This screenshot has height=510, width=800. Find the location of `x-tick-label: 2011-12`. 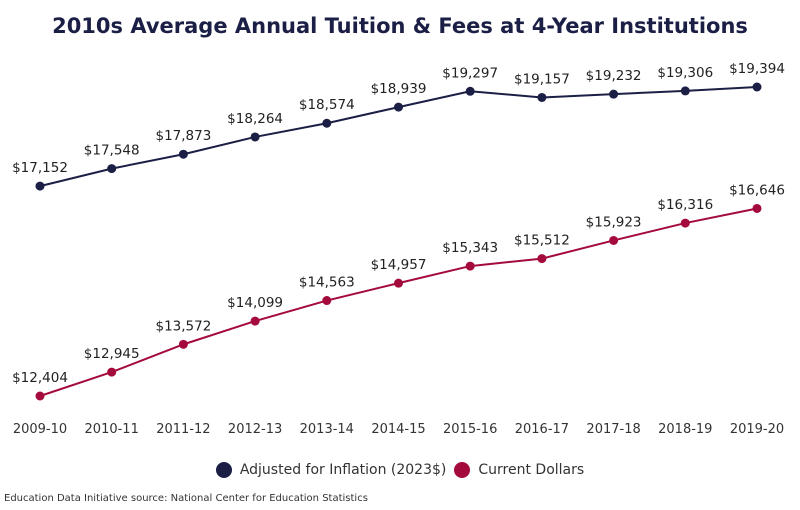

x-tick-label: 2011-12 is located at coordinates (183, 429).